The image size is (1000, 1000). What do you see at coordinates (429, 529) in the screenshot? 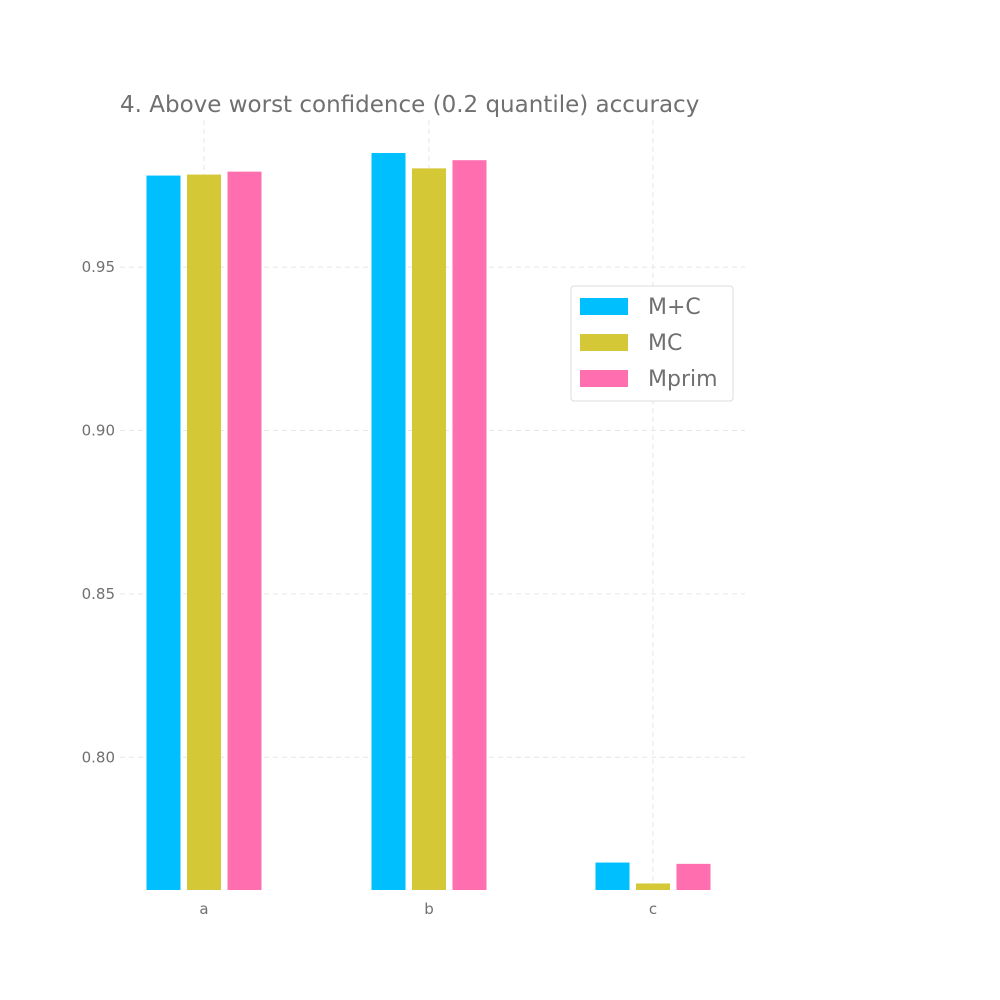
I see `bar-mc-b` at bounding box center [429, 529].